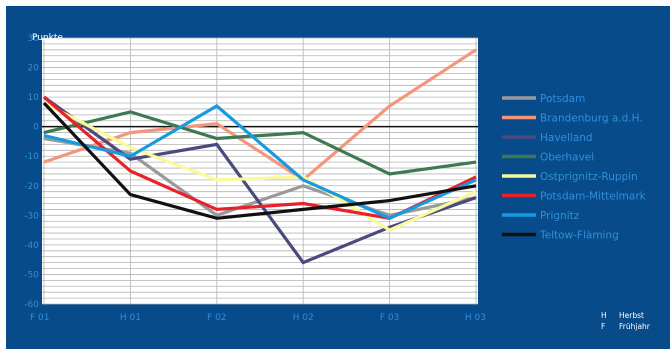 Image resolution: width=670 pixels, height=349 pixels. Describe the element at coordinates (390, 318) in the screenshot. I see `x-tick-label: F 03` at that location.